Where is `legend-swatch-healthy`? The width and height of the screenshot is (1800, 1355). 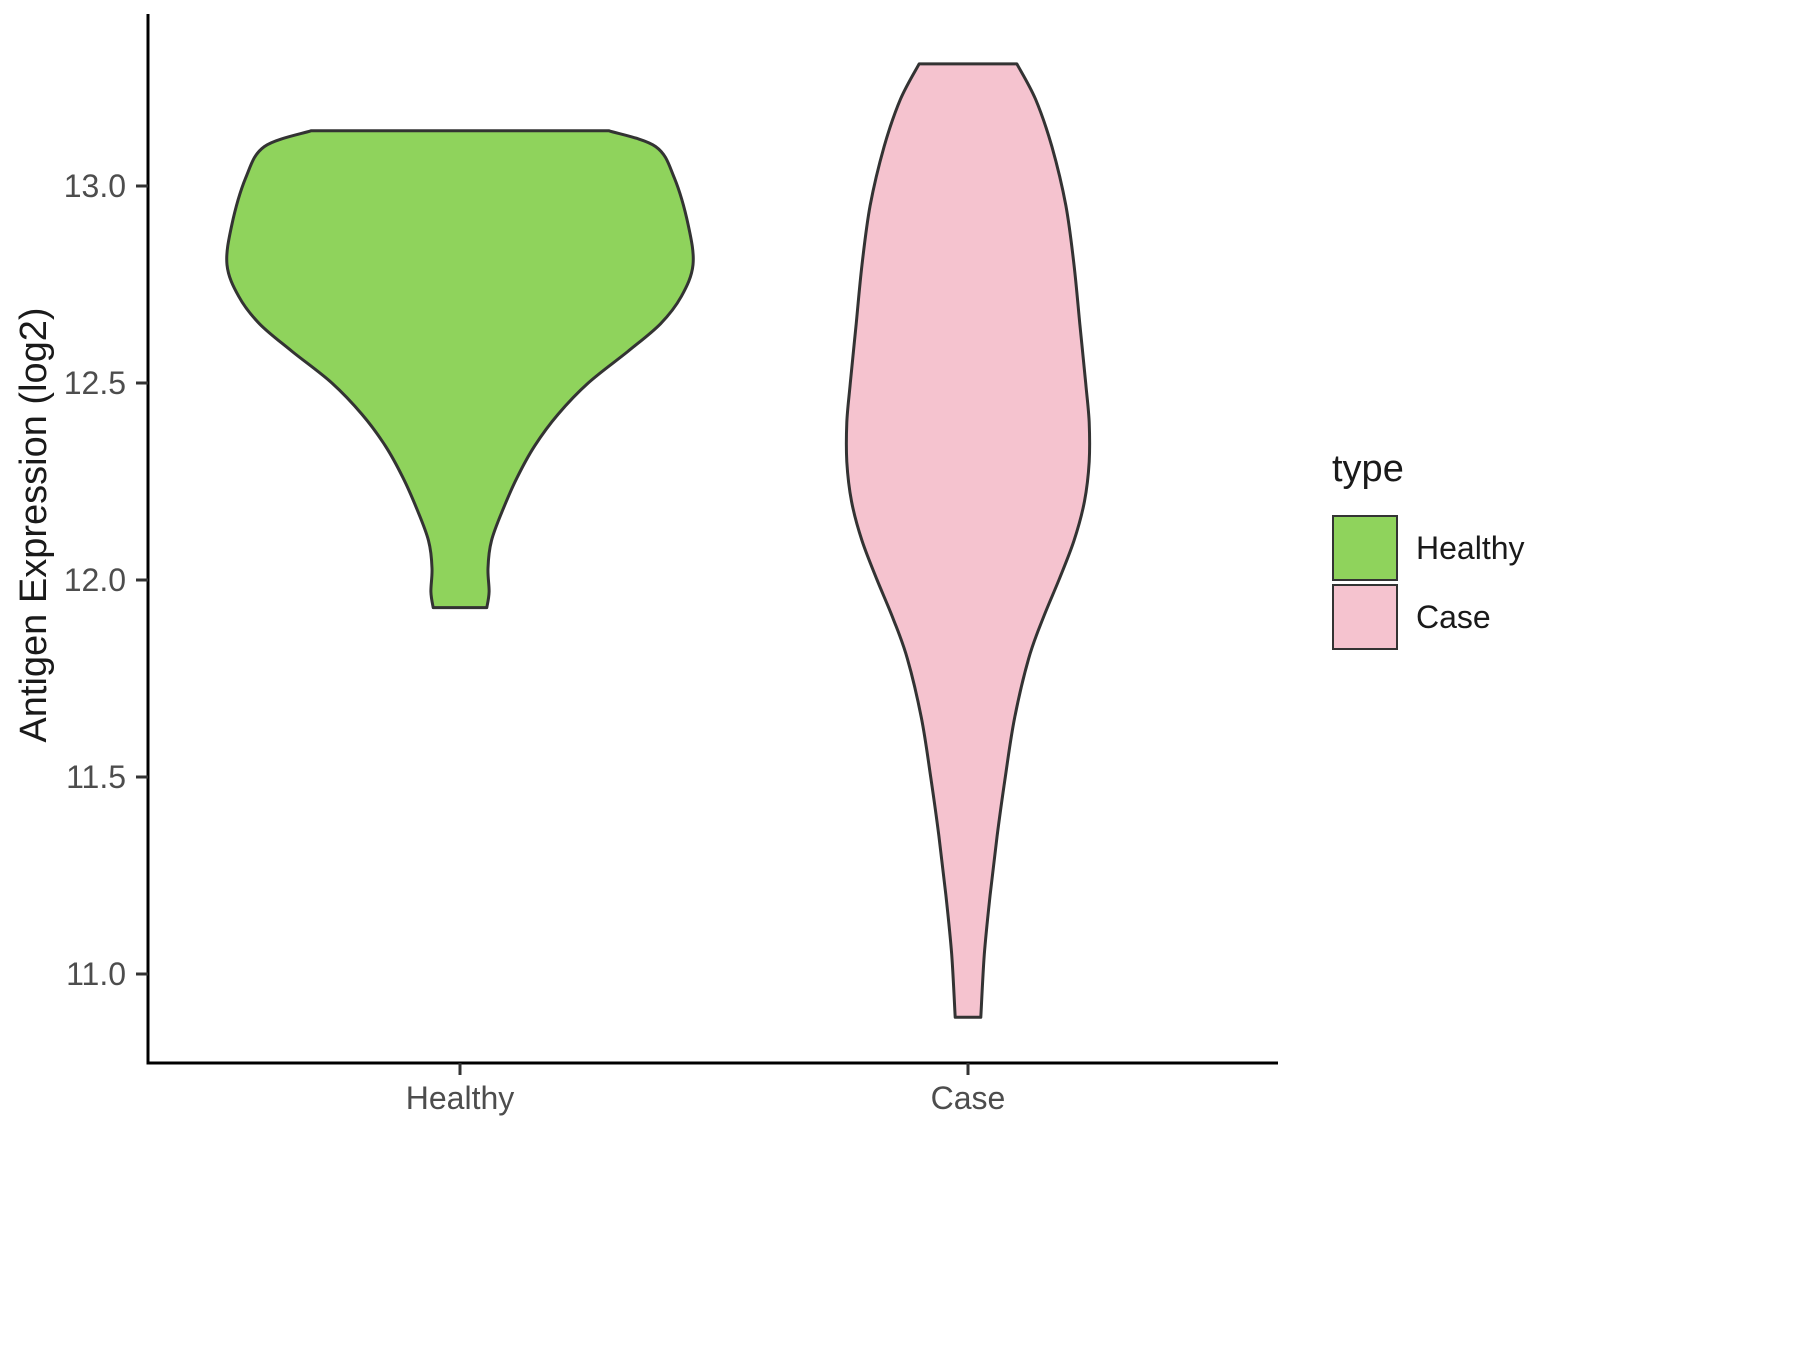
legend-swatch-healthy is located at coordinates (1365, 548).